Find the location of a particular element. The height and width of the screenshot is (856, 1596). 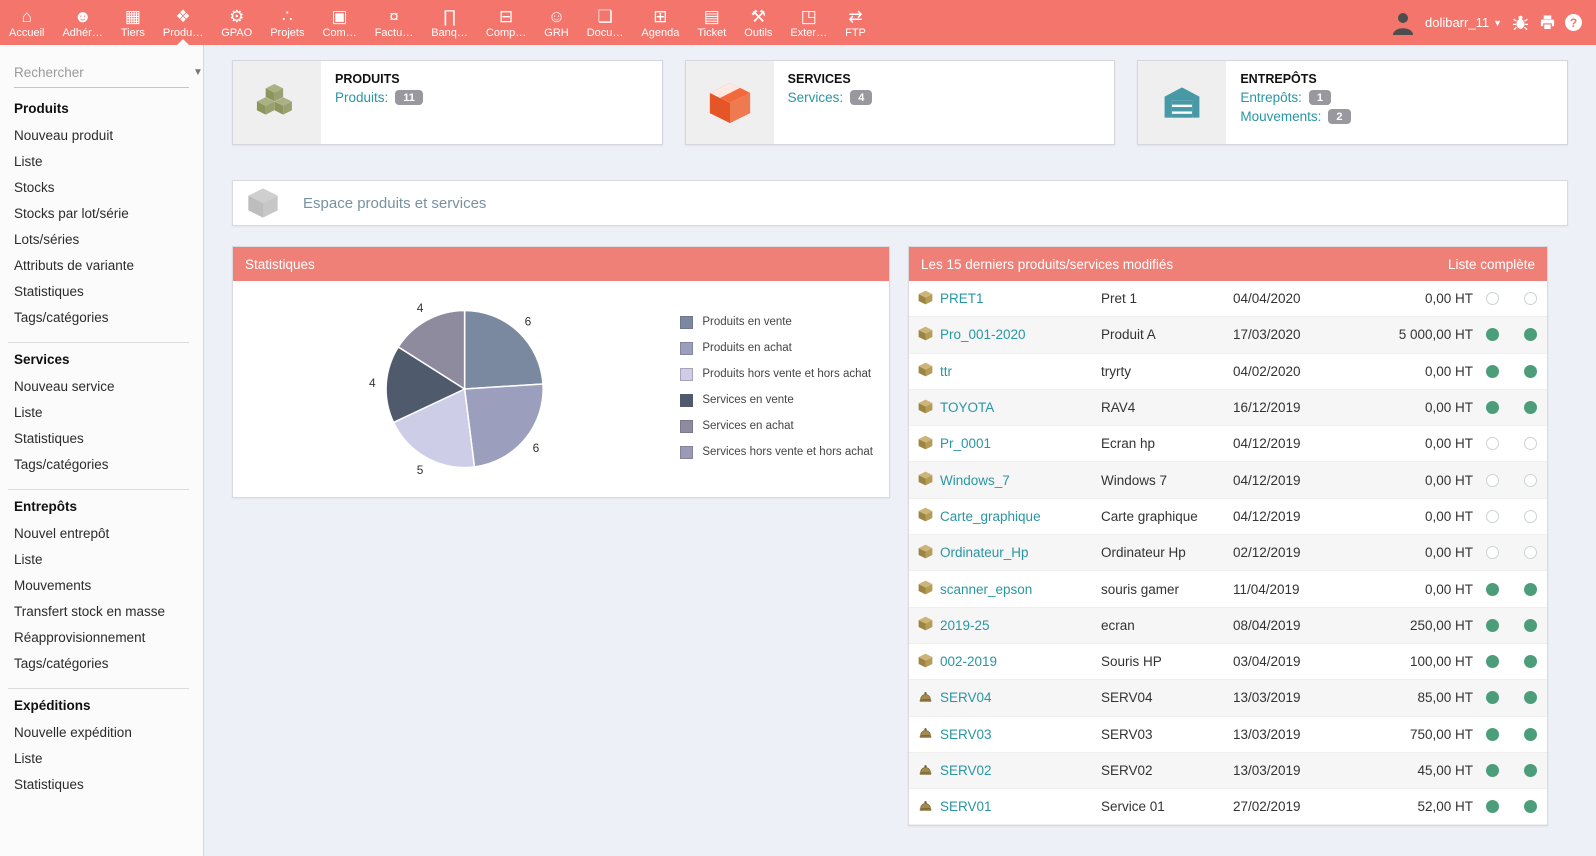

infobox-services: SERVICES Services: 4 is located at coordinates (900, 102).